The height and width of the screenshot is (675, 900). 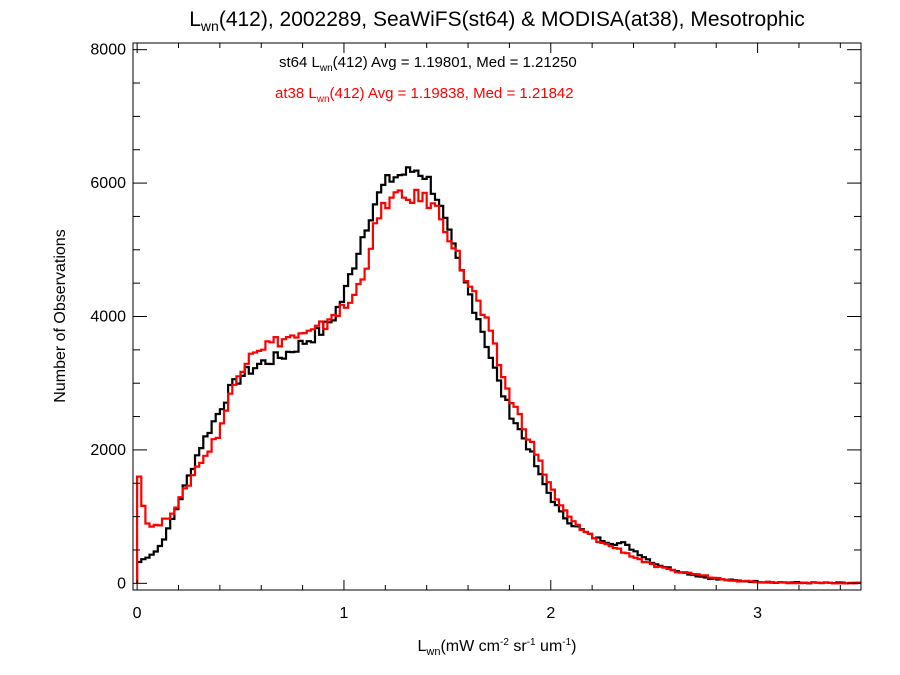 I want to click on y-tick-label: 4000, so click(x=108, y=317).